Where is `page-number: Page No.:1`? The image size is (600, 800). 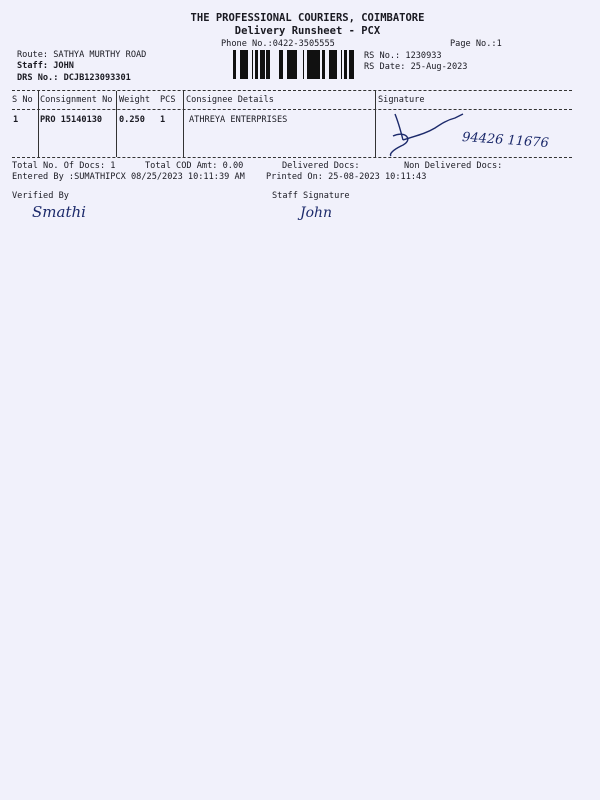
page-number: Page No.:1 is located at coordinates (476, 44).